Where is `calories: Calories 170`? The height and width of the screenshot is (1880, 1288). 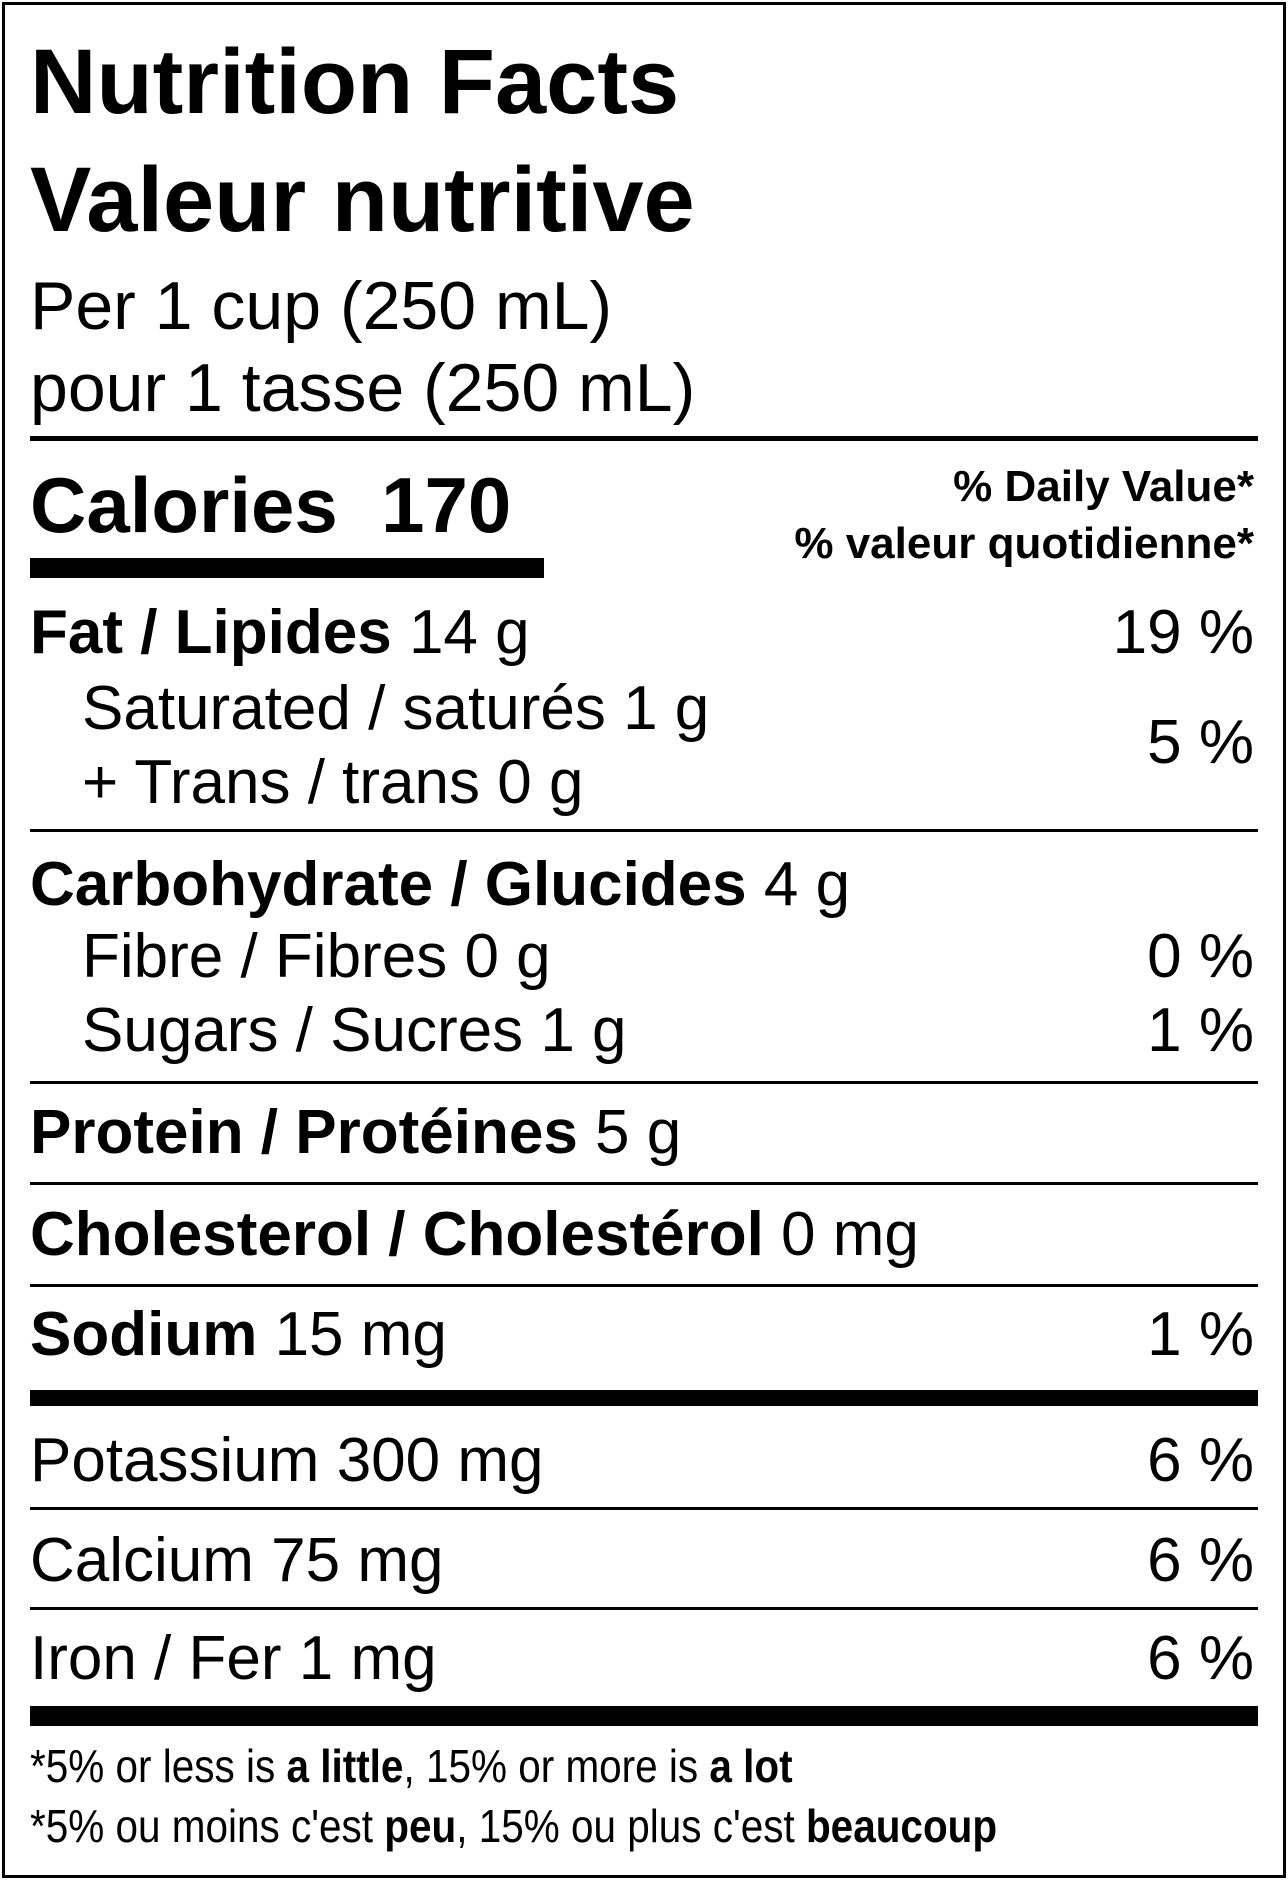 calories: Calories 170 is located at coordinates (270, 505).